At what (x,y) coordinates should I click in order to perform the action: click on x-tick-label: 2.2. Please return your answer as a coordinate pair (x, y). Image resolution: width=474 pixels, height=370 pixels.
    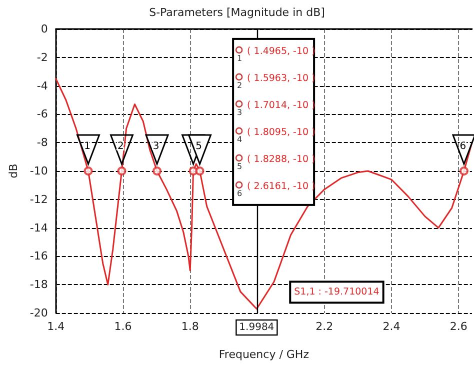
    Looking at the image, I should click on (325, 326).